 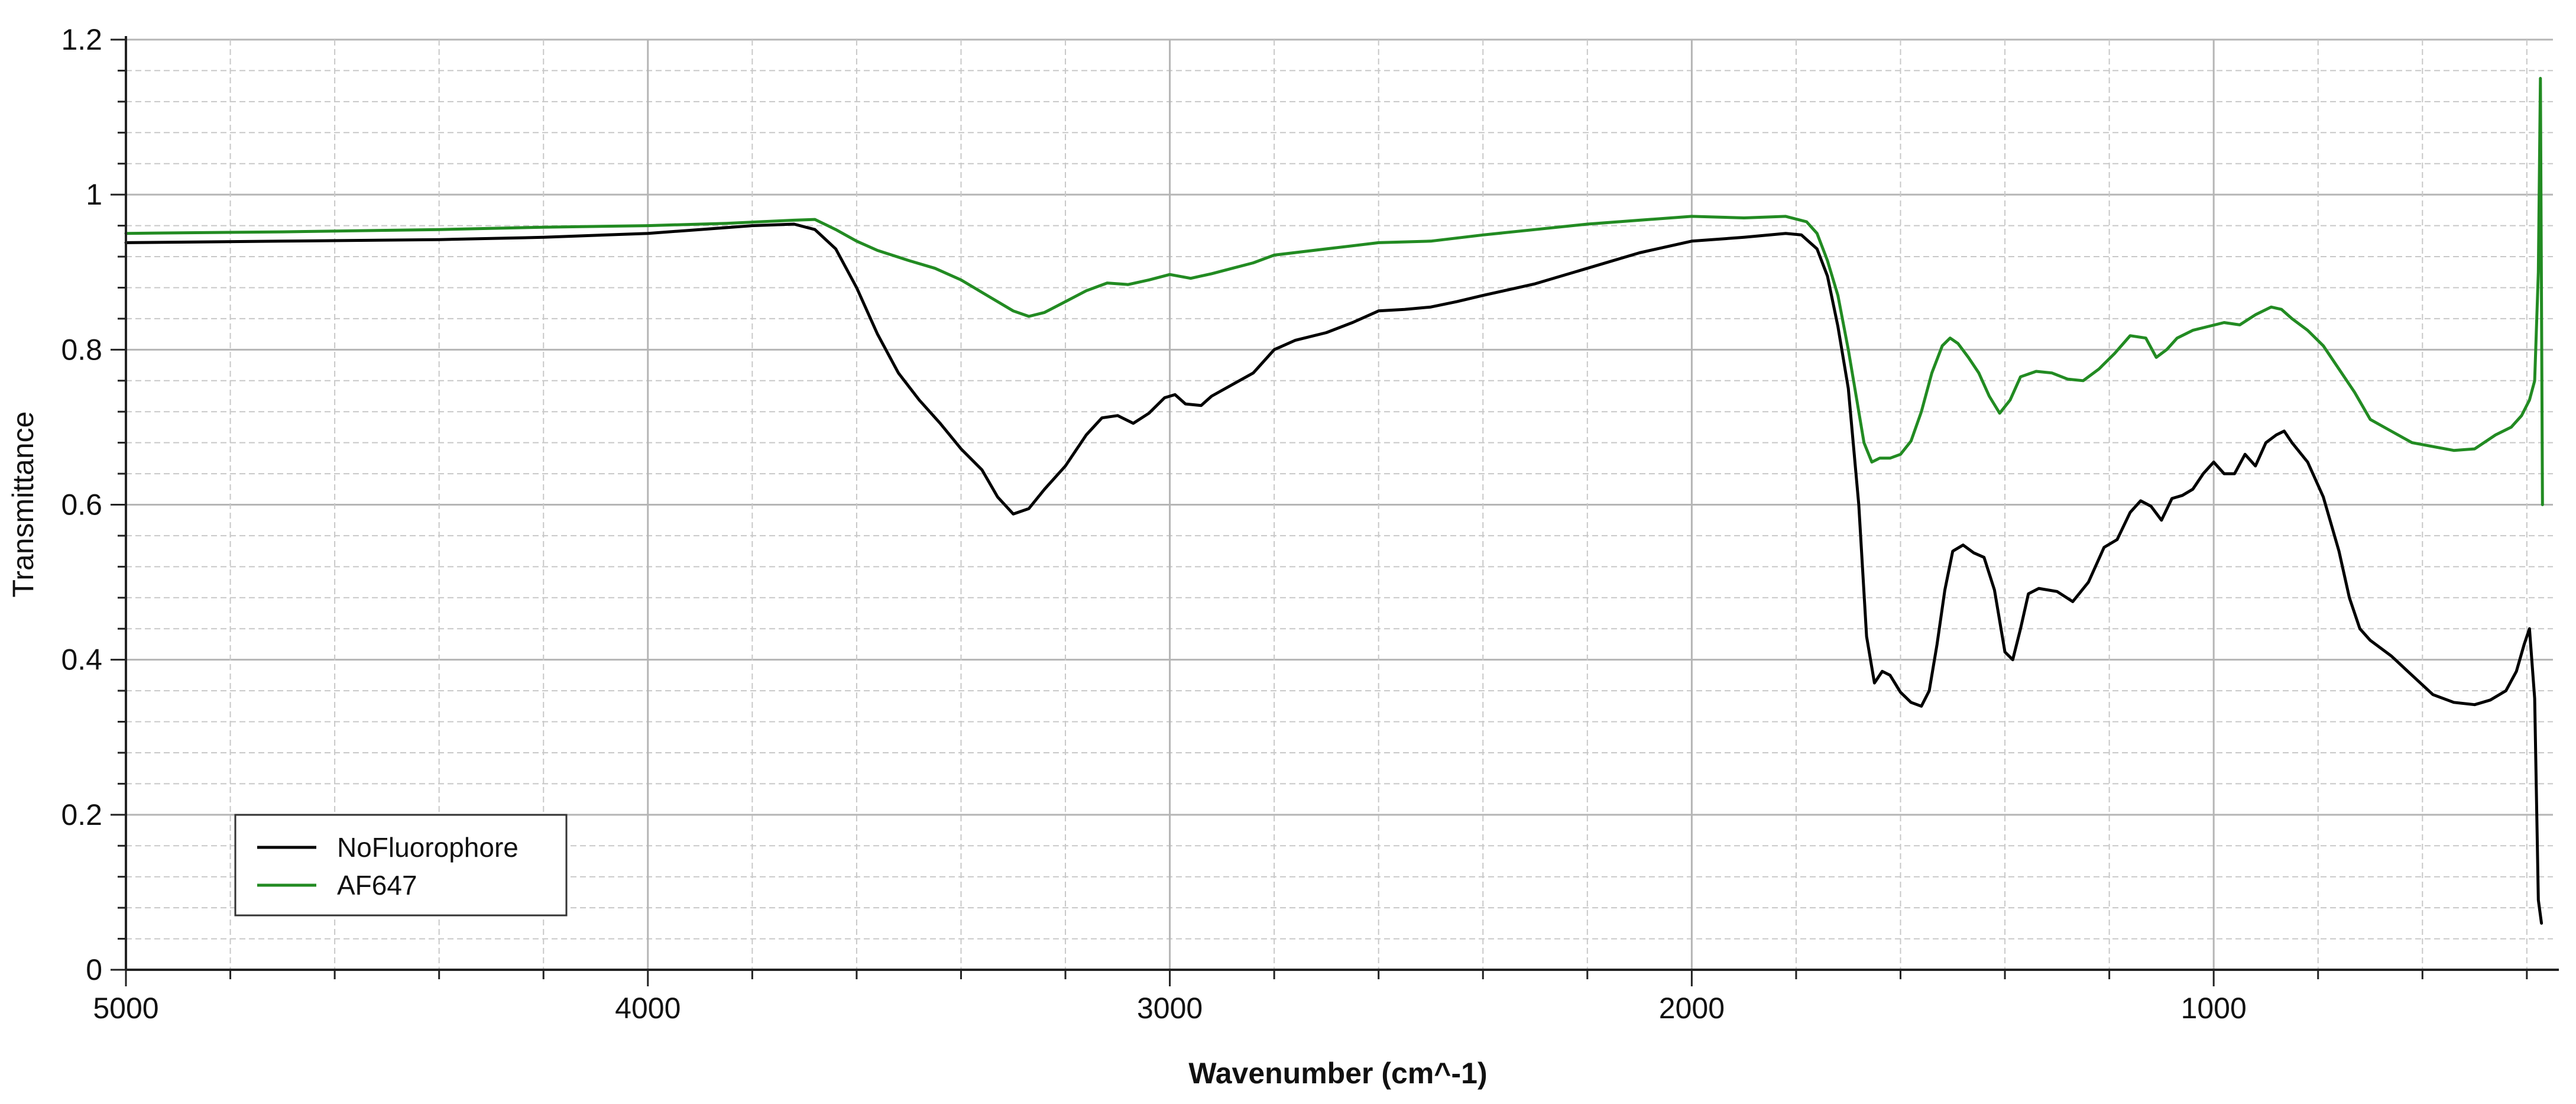 I want to click on y-tick-label: 1, so click(x=94, y=194).